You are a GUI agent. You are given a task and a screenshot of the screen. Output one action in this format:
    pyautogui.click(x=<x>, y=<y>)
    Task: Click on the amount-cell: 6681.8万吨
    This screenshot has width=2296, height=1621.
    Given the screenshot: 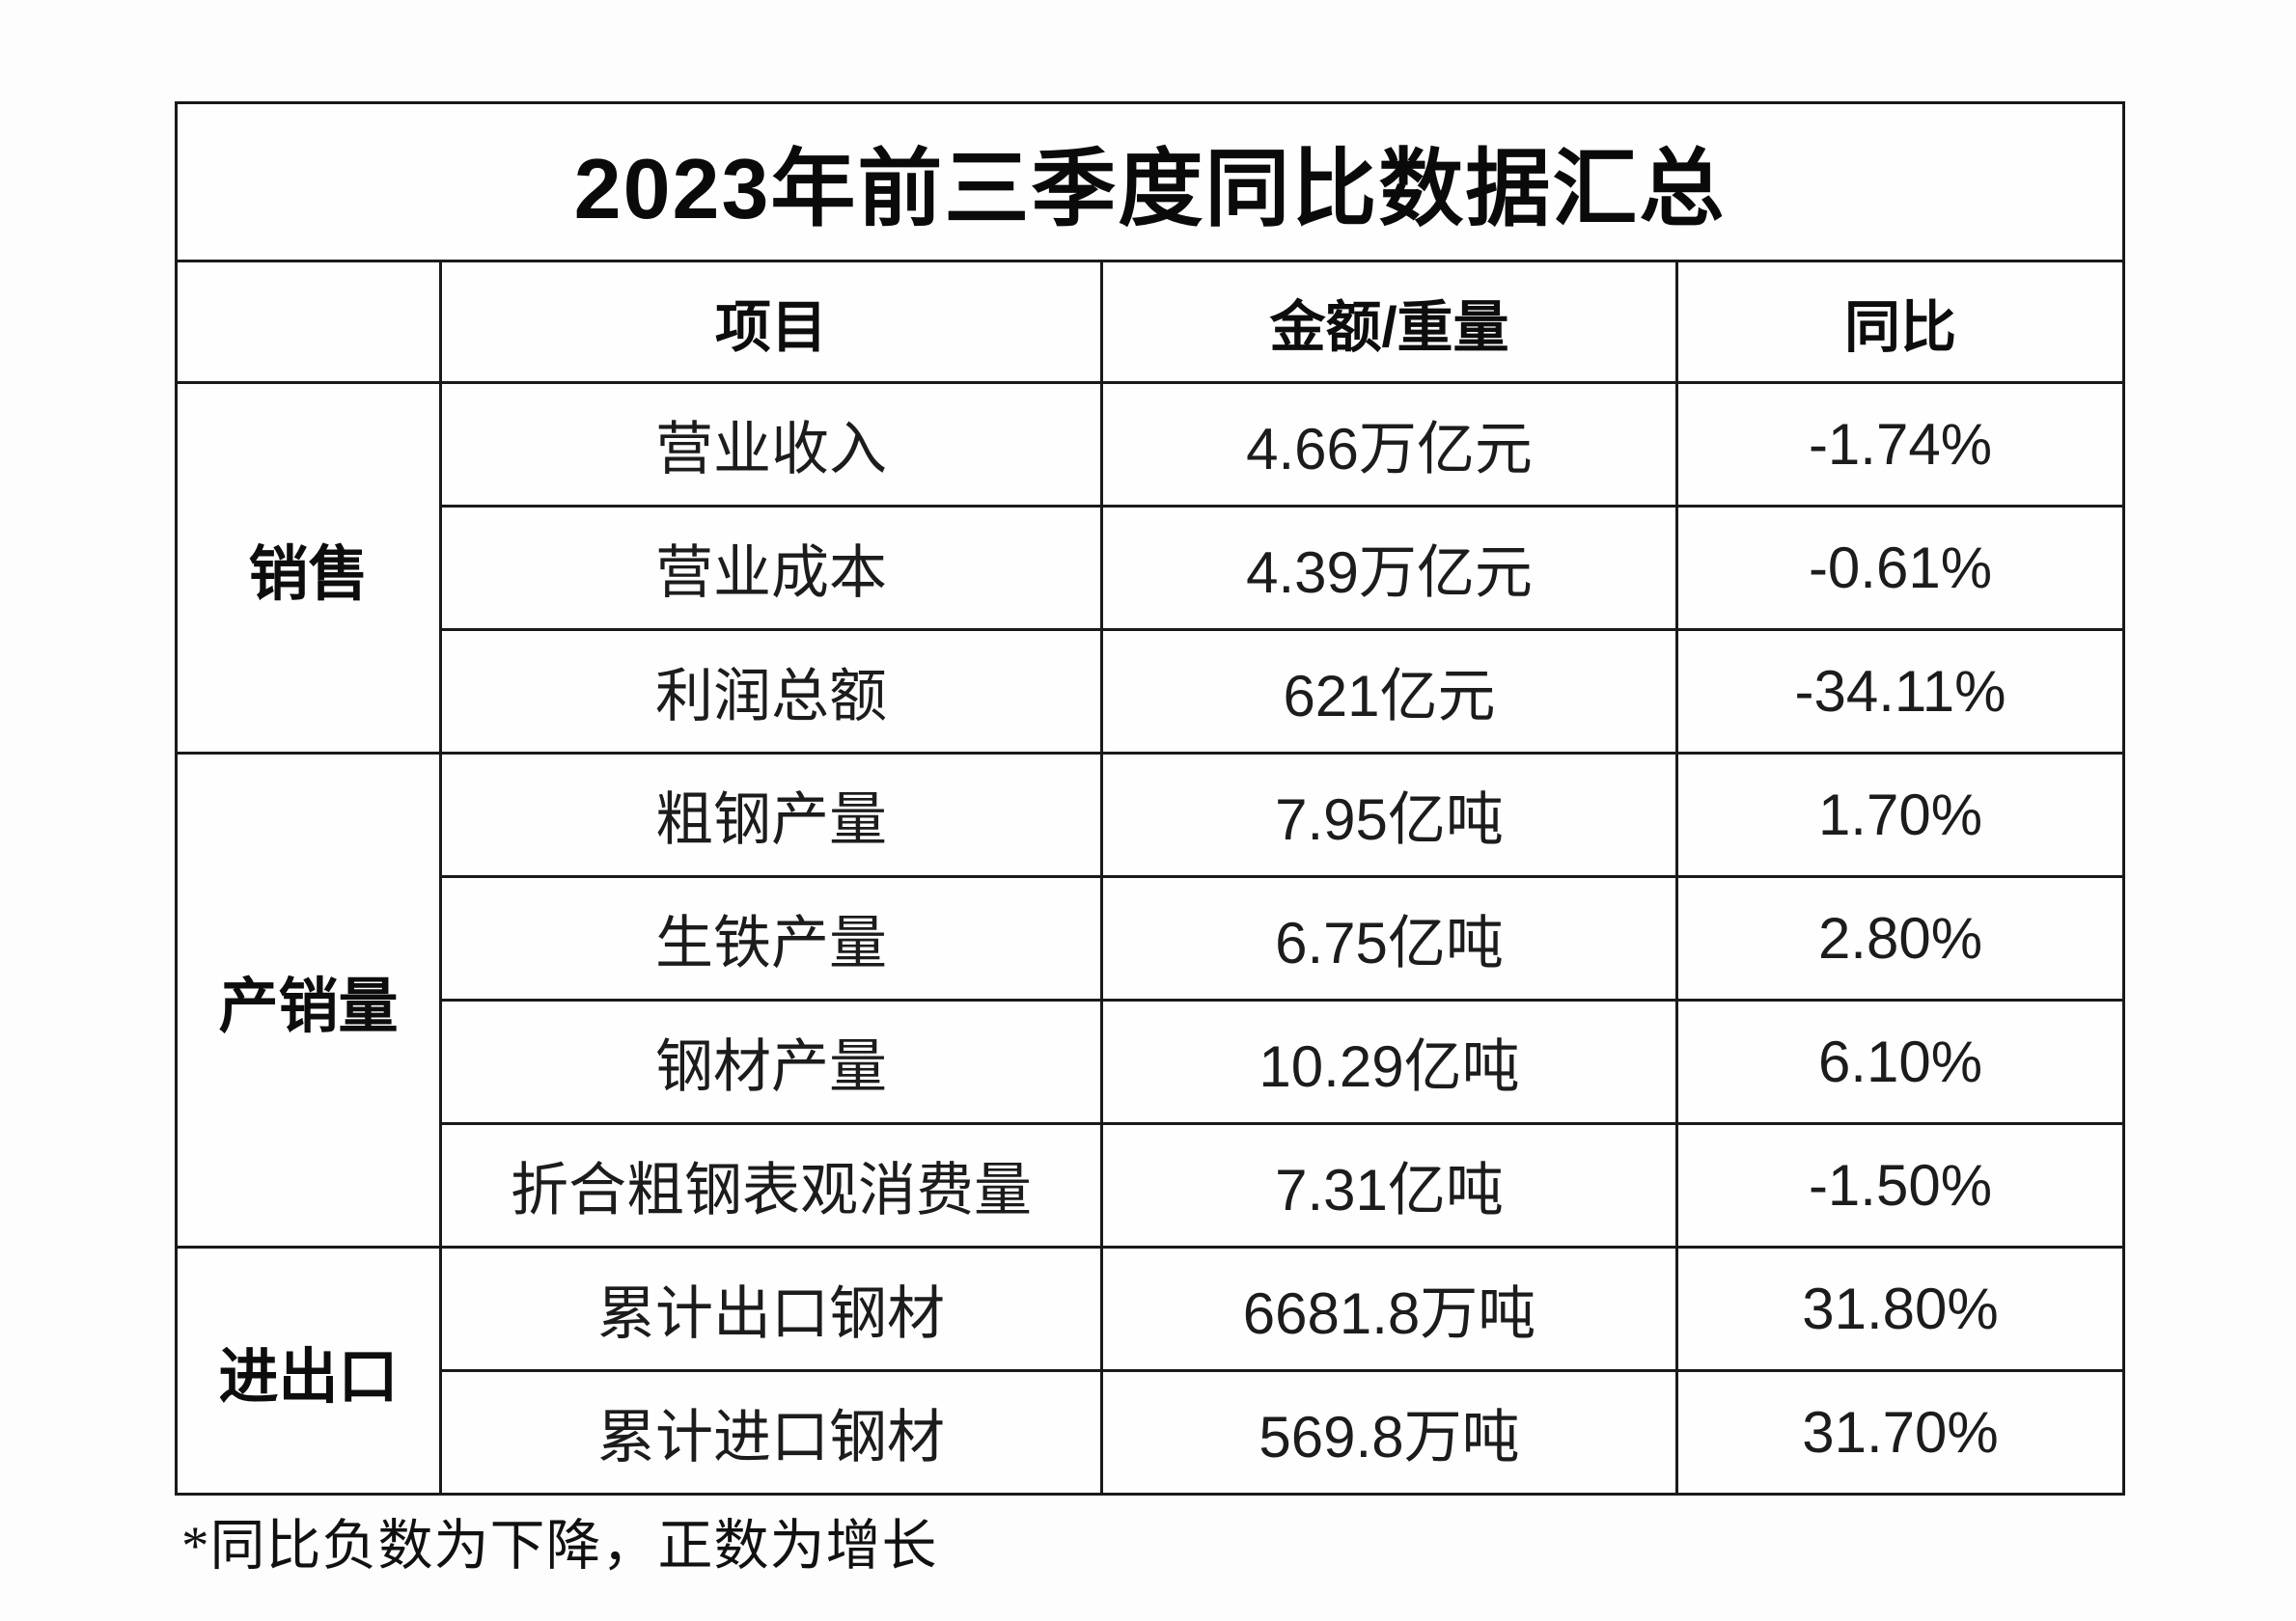 What is the action you would take?
    pyautogui.click(x=1389, y=1309)
    